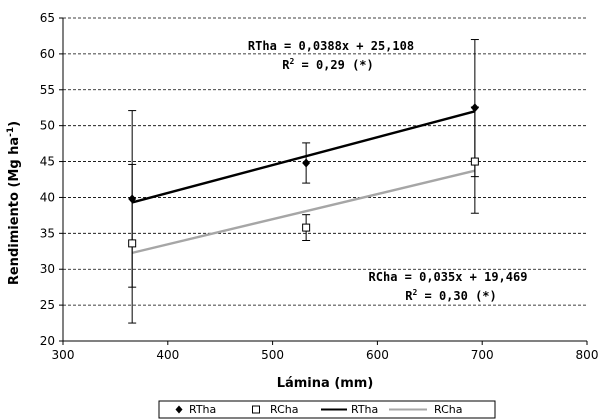  I want to click on y-tick-label: 25, so click(47, 305).